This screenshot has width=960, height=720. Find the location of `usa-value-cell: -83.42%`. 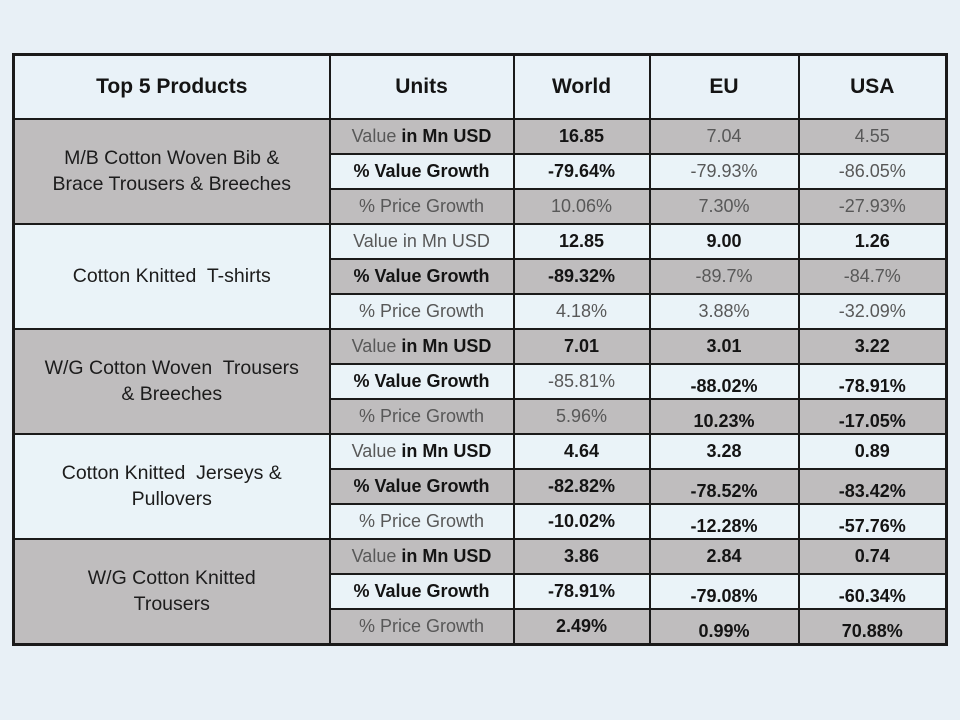

usa-value-cell: -83.42% is located at coordinates (872, 486).